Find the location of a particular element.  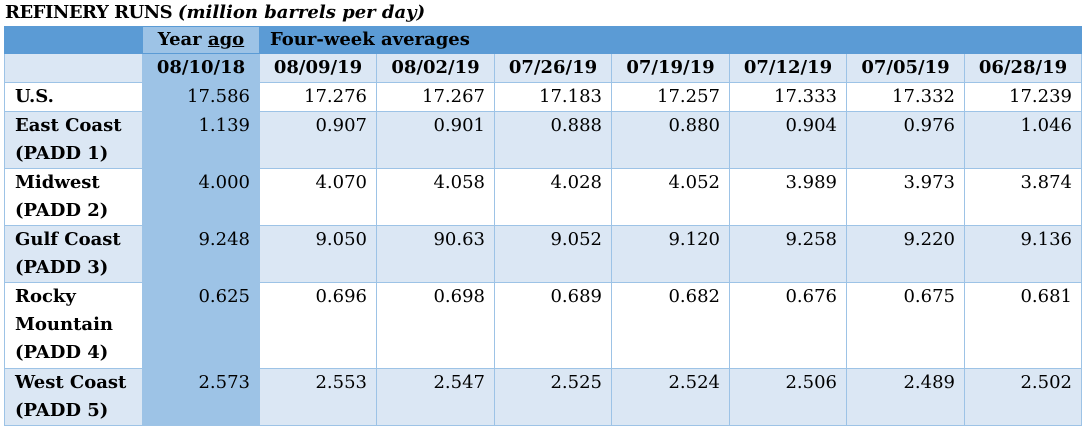

value-cell: 2.502 is located at coordinates (1023, 397).